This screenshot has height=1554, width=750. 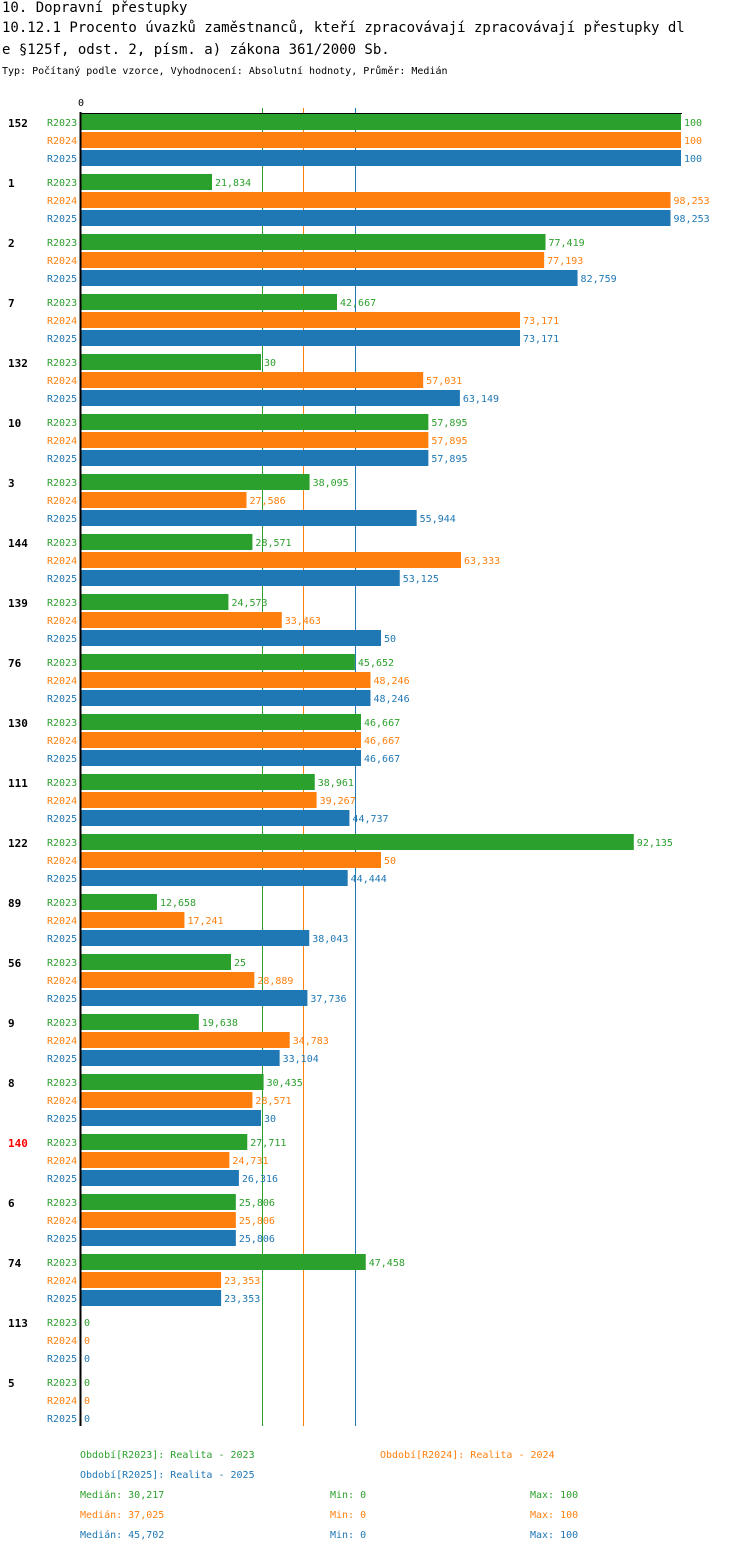 What do you see at coordinates (158, 1220) in the screenshot?
I see `bar-6-r2024` at bounding box center [158, 1220].